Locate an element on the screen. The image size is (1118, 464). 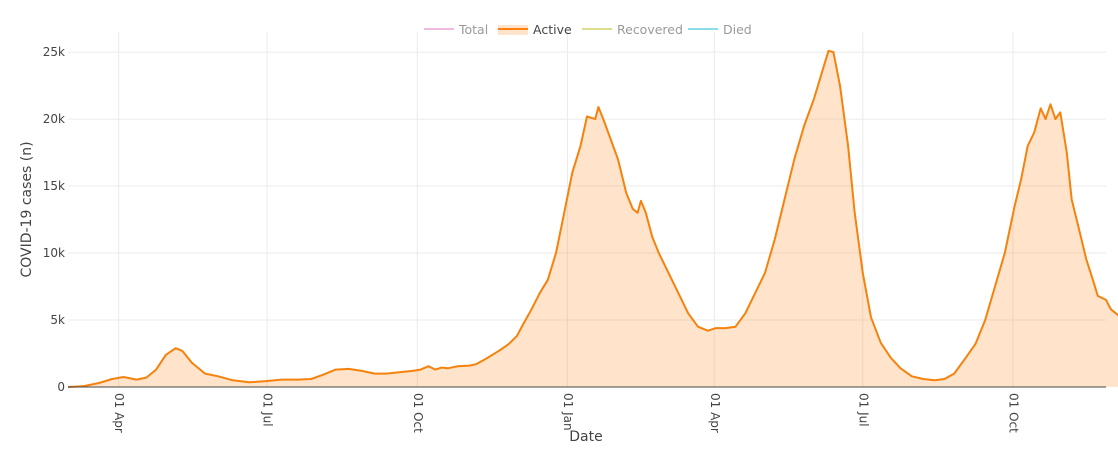
legend-item-died: Died is located at coordinates (720, 29).